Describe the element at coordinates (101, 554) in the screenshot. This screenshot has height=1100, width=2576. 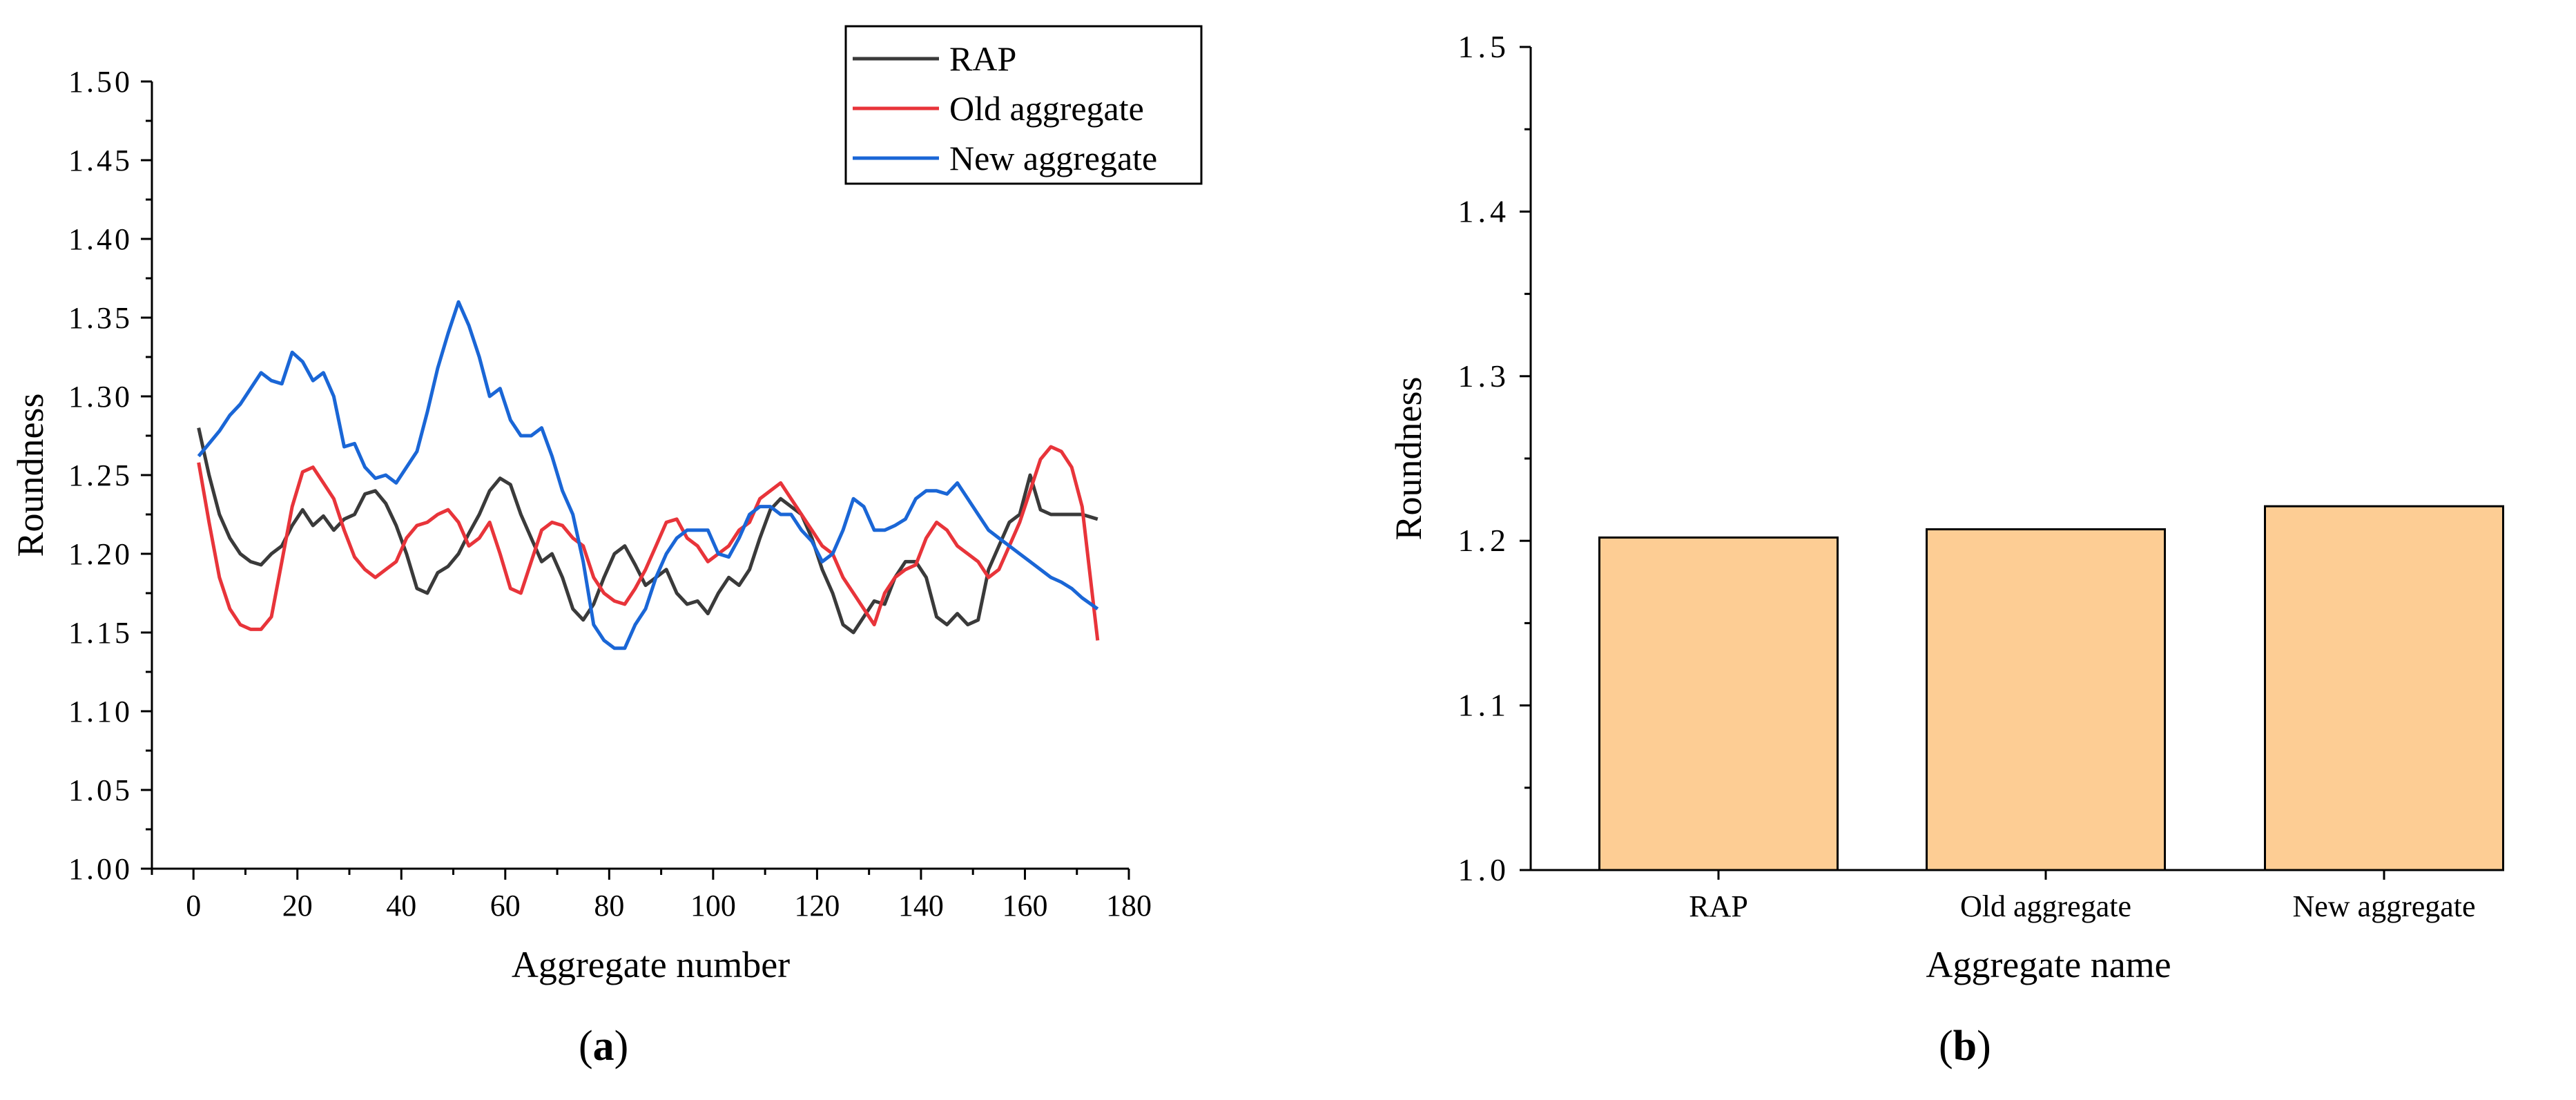
I see `y-tick-label: 1.20` at that location.